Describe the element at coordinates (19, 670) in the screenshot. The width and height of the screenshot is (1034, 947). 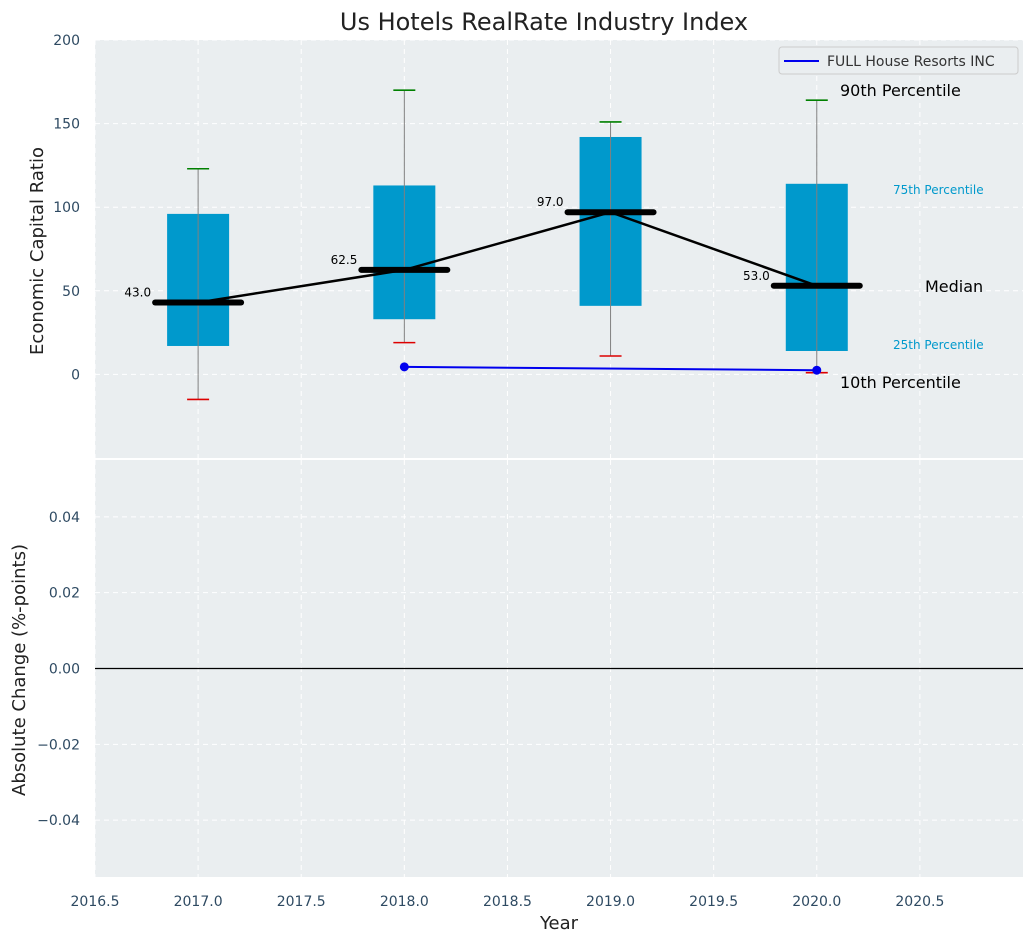
I see `bottom-y-axis-label: Absolute Change (%-points)` at that location.